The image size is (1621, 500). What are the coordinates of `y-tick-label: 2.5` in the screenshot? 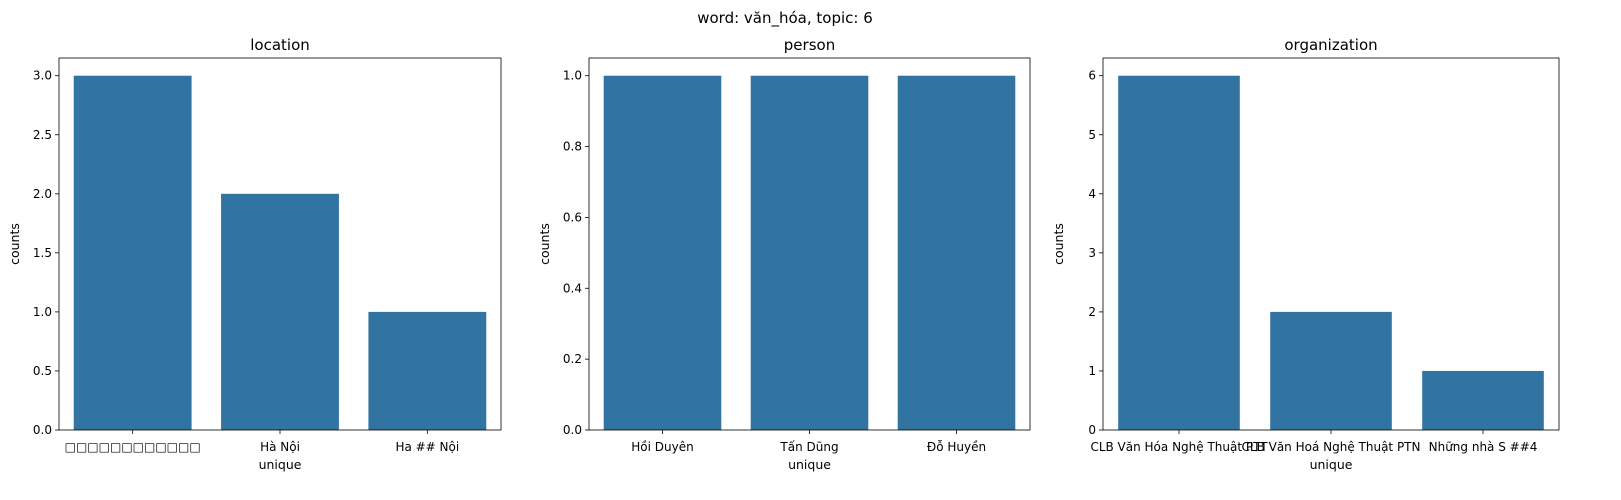 It's located at (42, 135).